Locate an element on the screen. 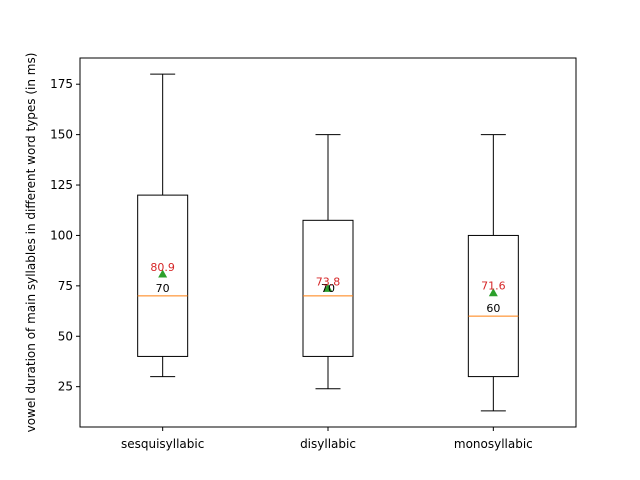 The width and height of the screenshot is (640, 480). y-tick-label: 50 is located at coordinates (65, 336).